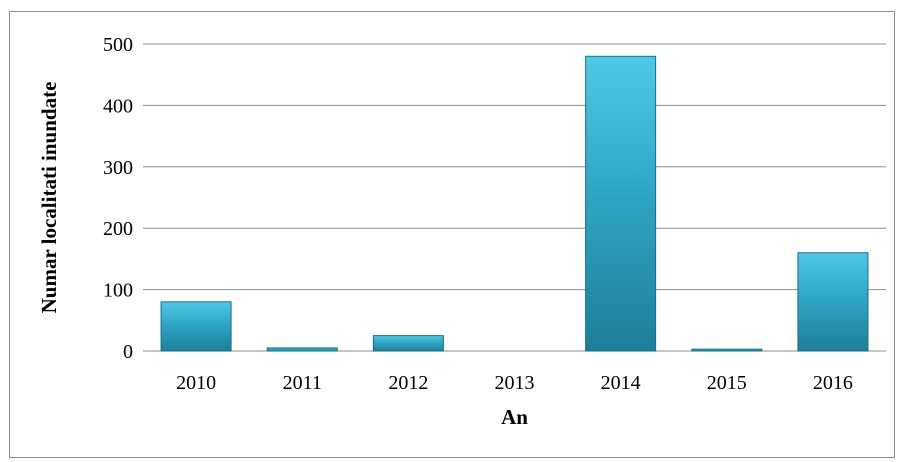  I want to click on y-tick-label: 500, so click(118, 45).